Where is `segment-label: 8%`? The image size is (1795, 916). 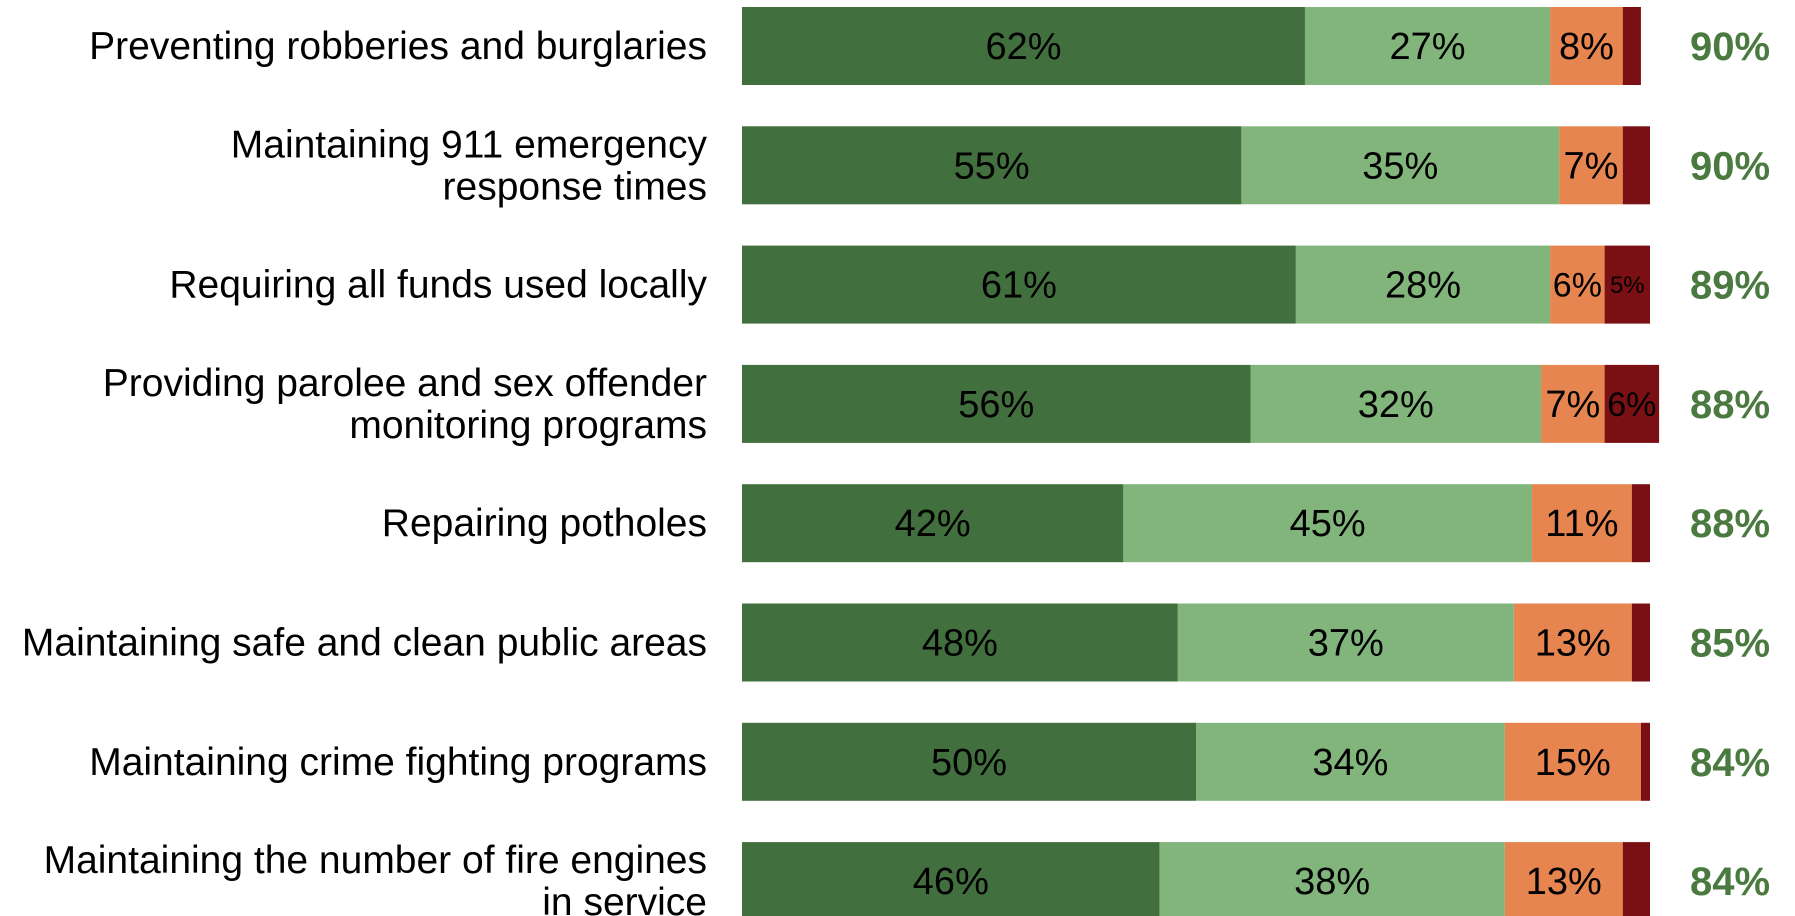
segment-label: 8% is located at coordinates (1586, 47).